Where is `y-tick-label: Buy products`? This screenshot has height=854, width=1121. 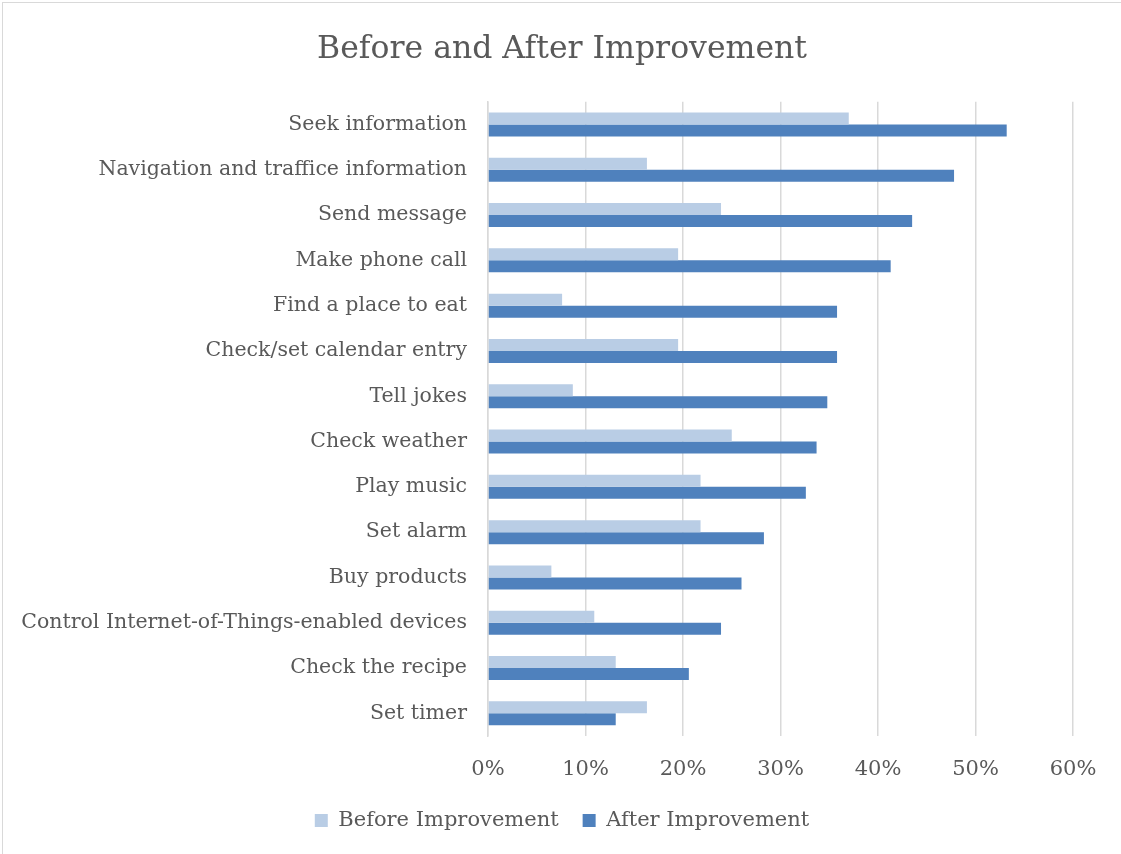
y-tick-label: Buy products is located at coordinates (397, 575).